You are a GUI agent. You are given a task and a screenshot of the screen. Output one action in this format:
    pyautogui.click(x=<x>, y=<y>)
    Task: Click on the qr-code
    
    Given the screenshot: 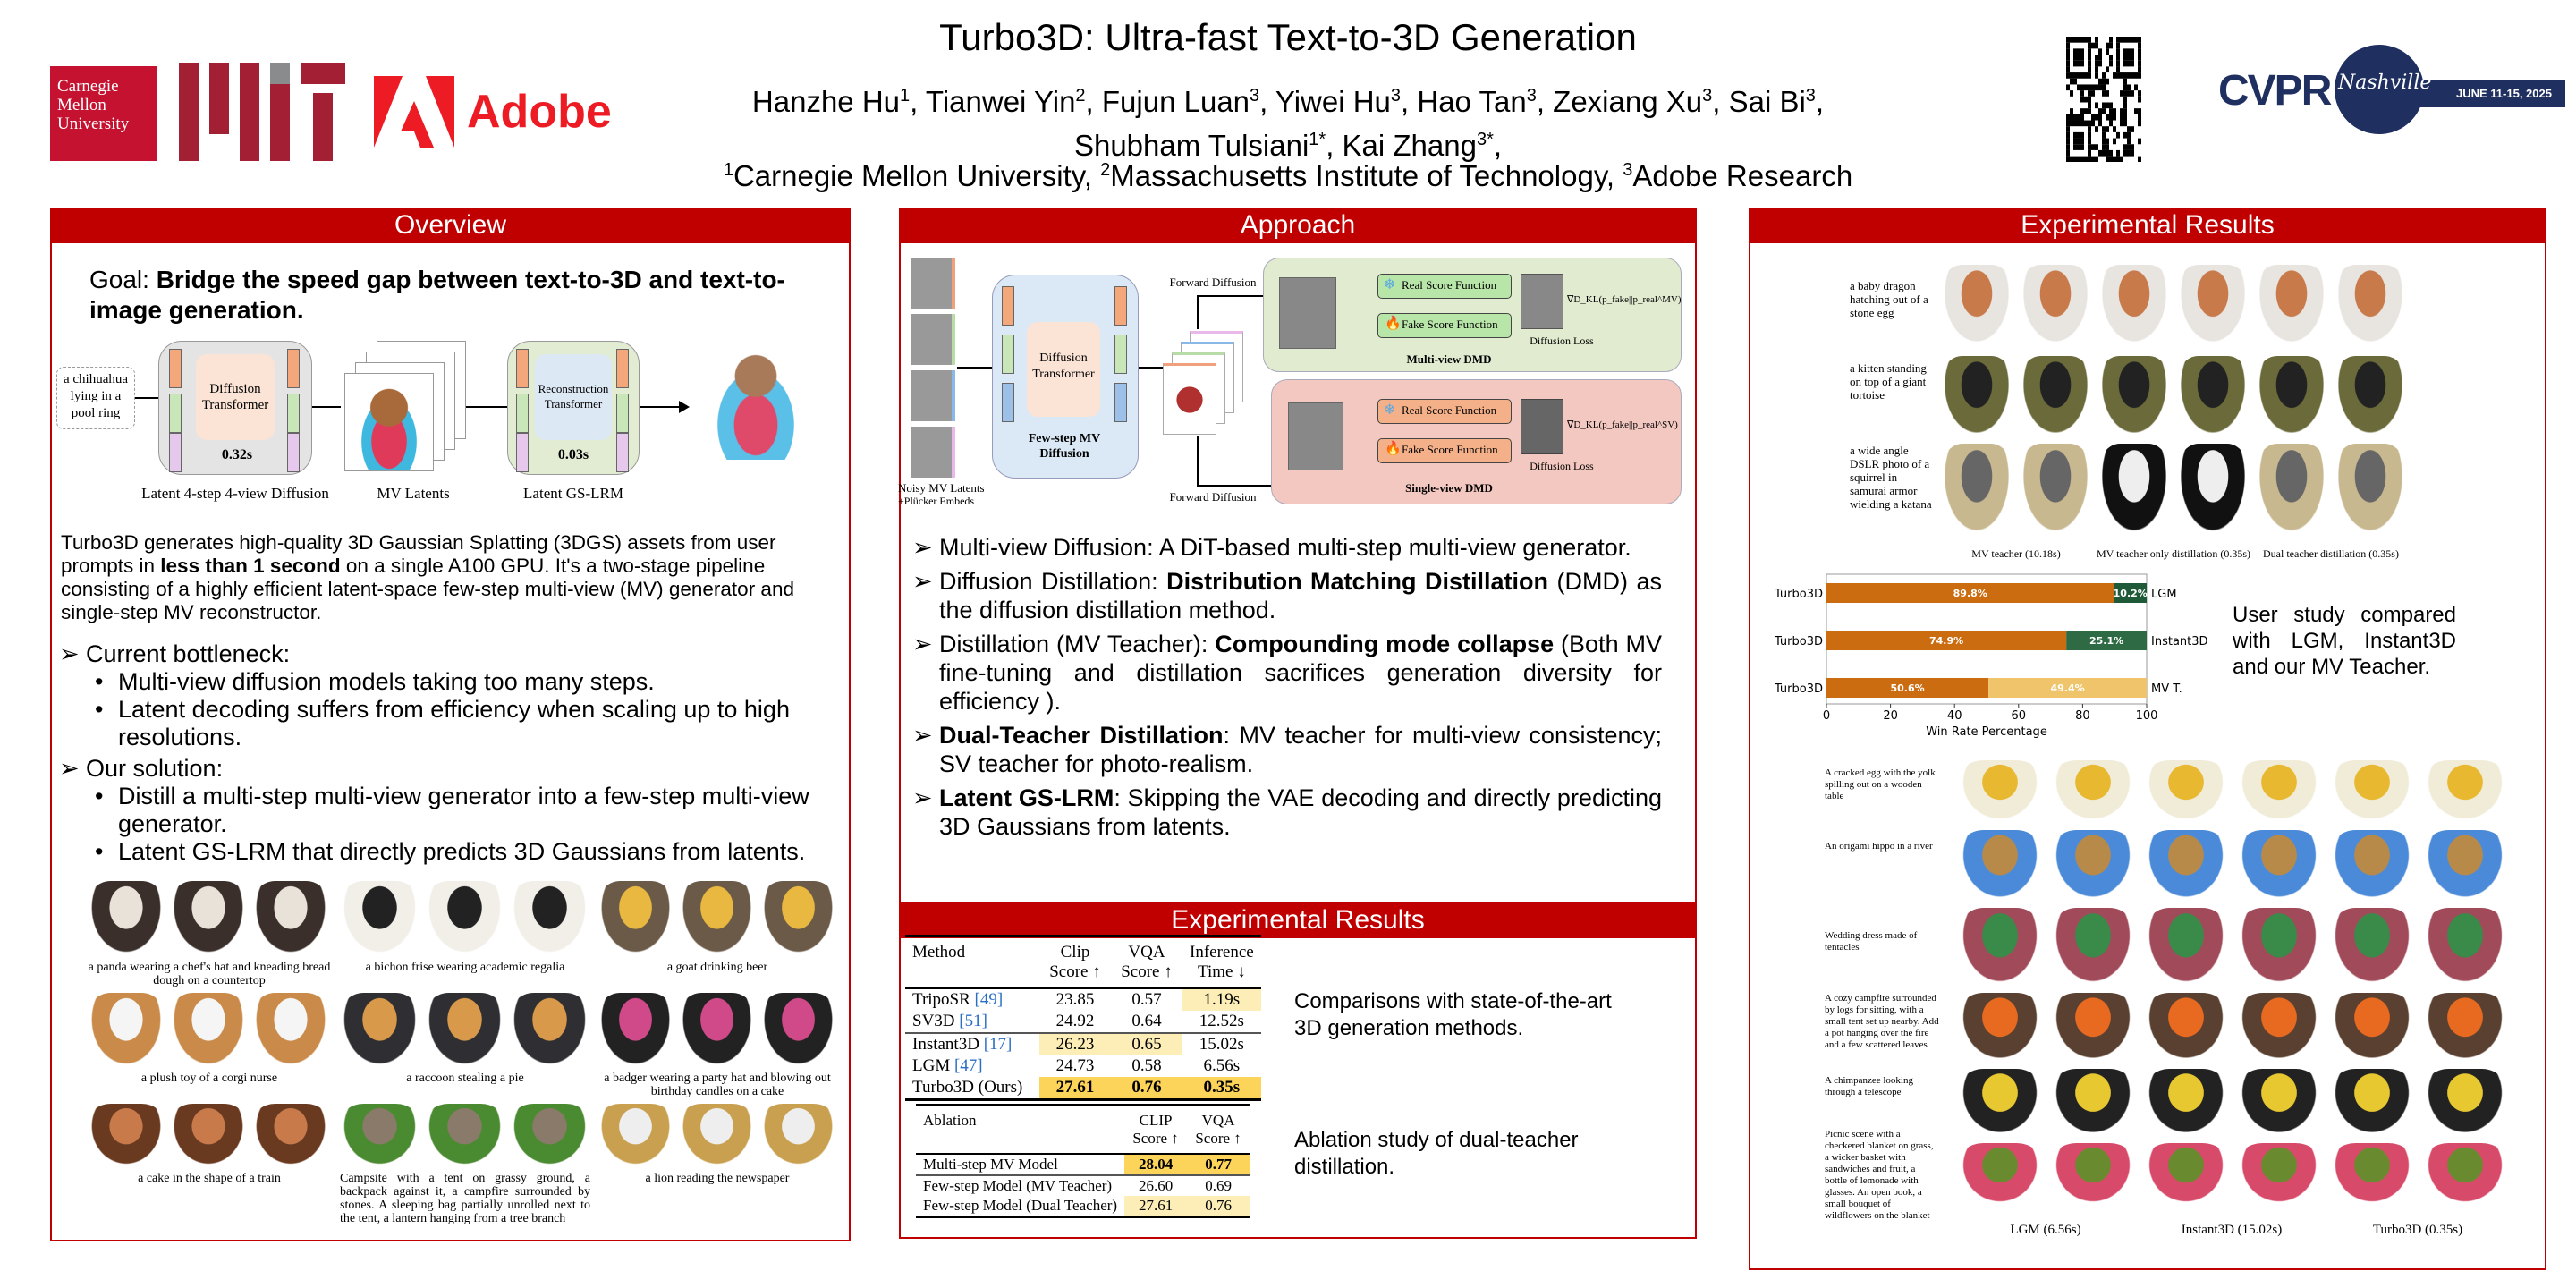 What is the action you would take?
    pyautogui.click(x=2103, y=100)
    